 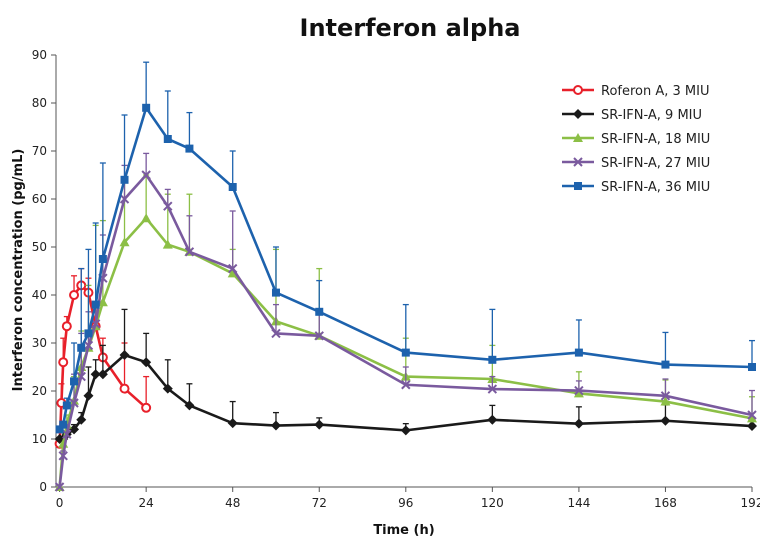 I want to click on x-tick-label: 72, so click(x=319, y=503).